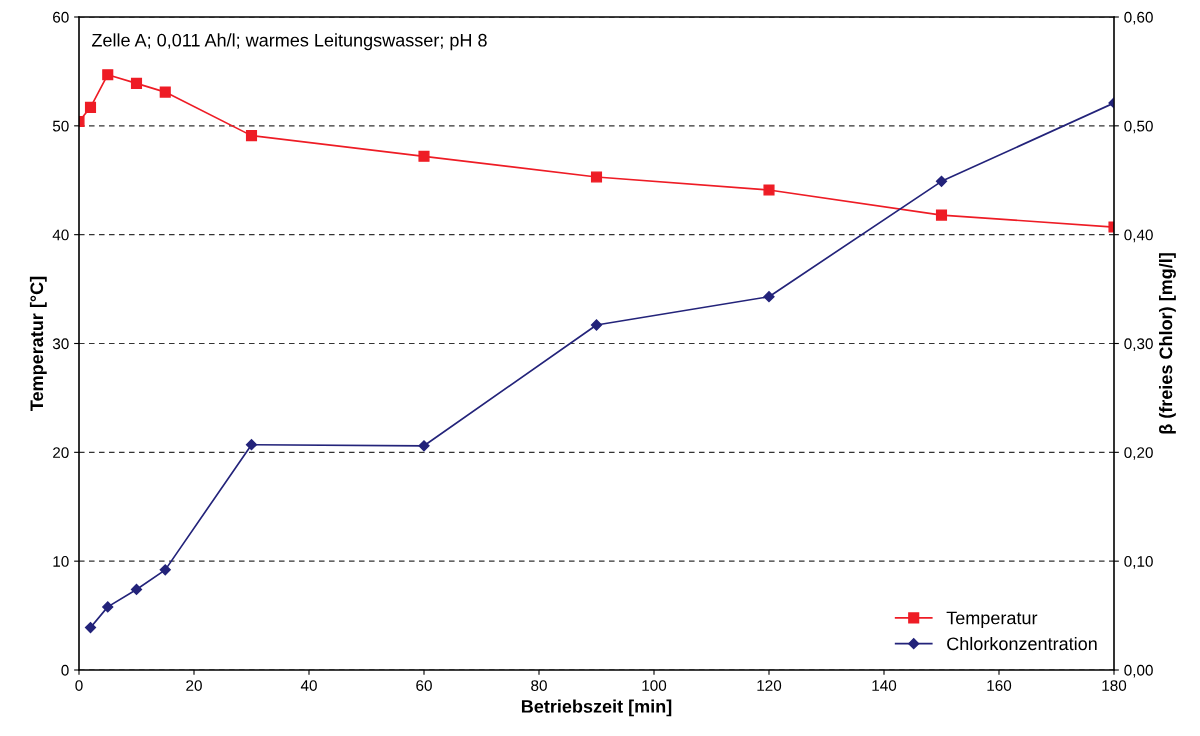  I want to click on x-tick-label: 160, so click(999, 685).